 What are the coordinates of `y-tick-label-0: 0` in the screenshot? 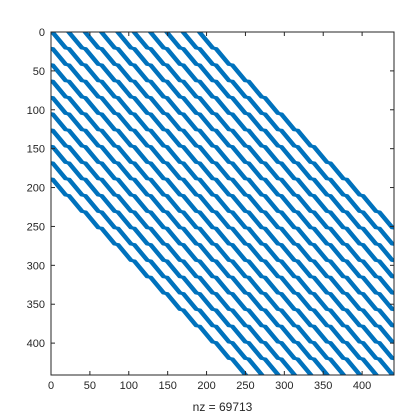 It's located at (42, 33).